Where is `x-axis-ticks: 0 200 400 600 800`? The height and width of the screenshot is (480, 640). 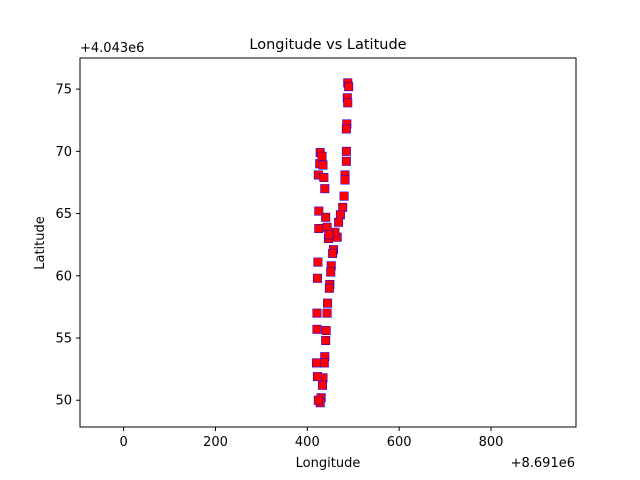 x-axis-ticks: 0 200 400 600 800 is located at coordinates (311, 438).